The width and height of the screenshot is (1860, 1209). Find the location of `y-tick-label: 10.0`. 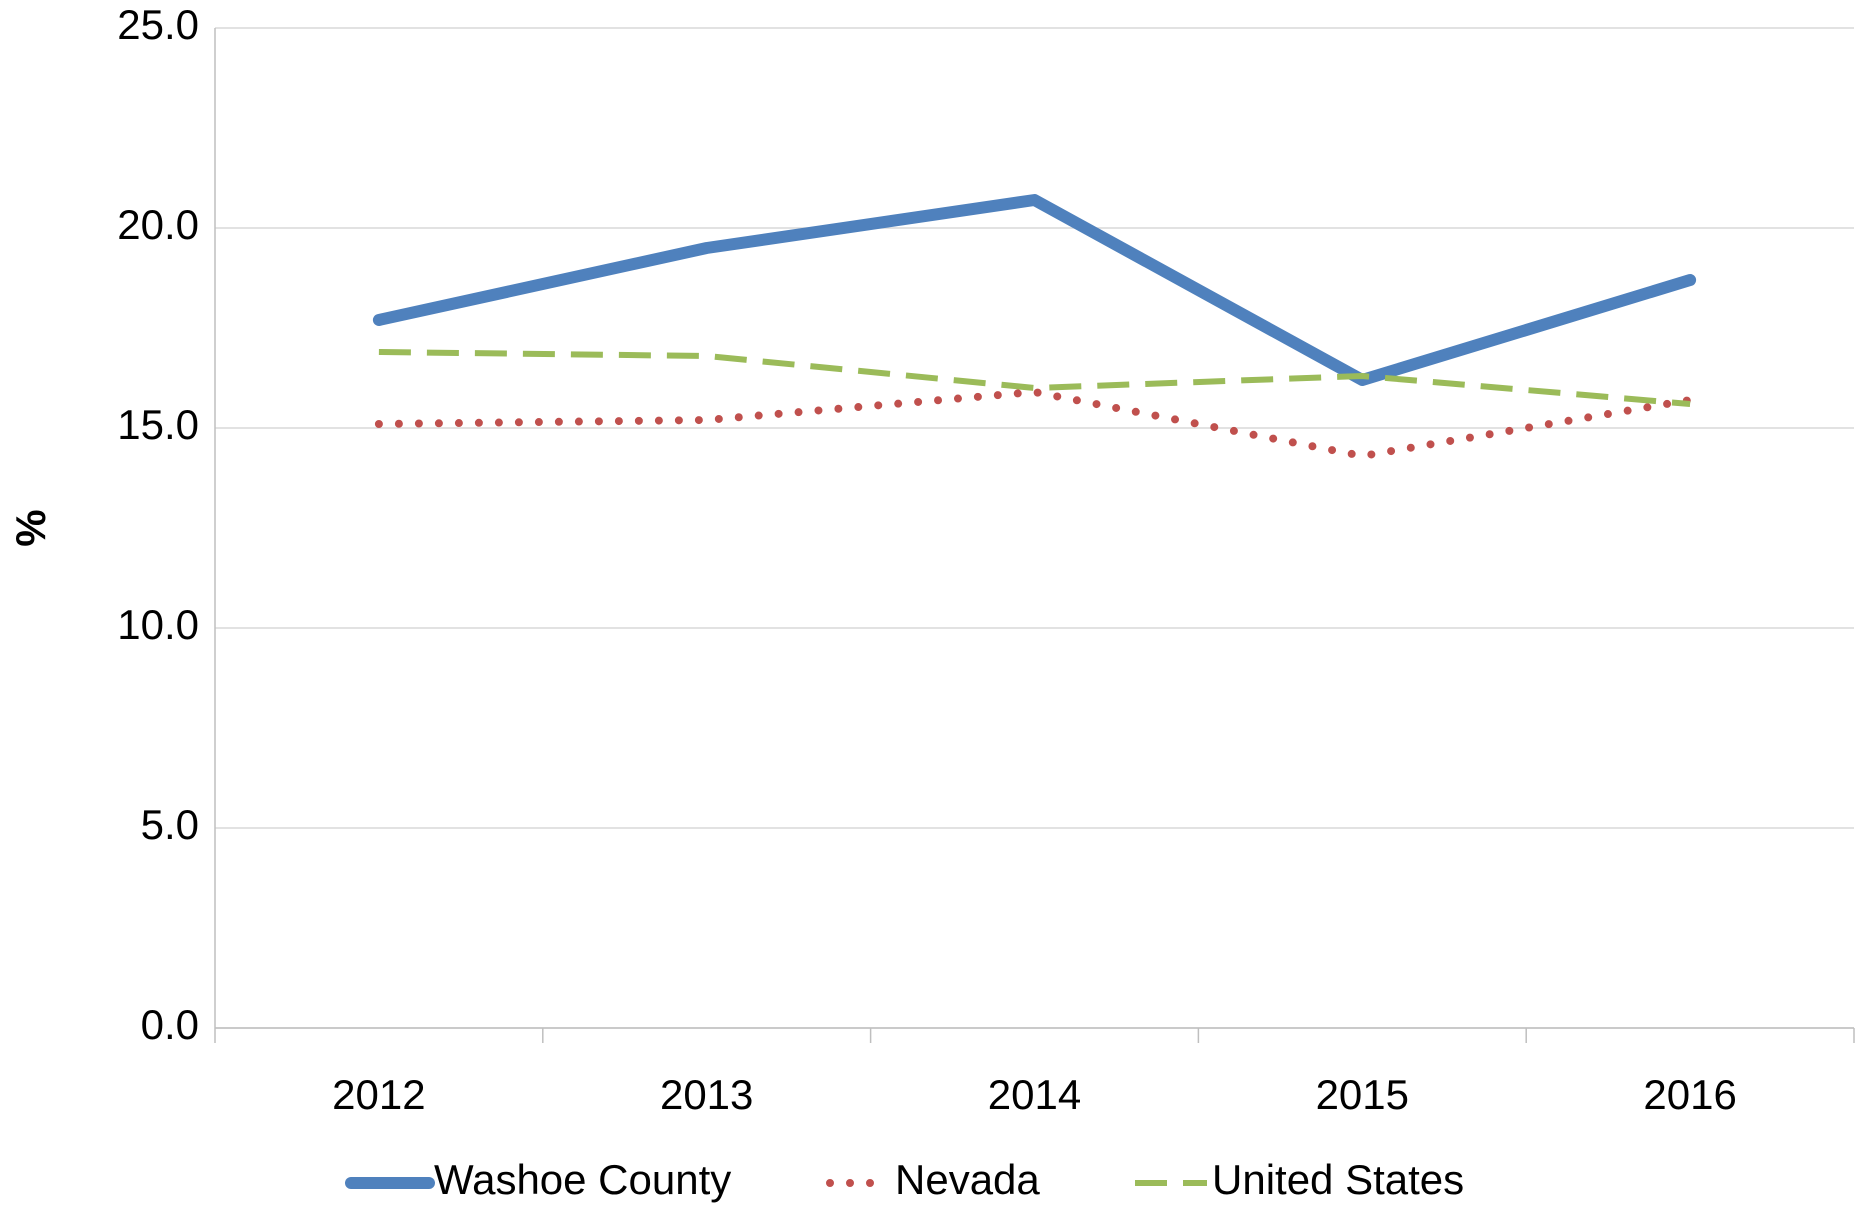

y-tick-label: 10.0 is located at coordinates (158, 624).